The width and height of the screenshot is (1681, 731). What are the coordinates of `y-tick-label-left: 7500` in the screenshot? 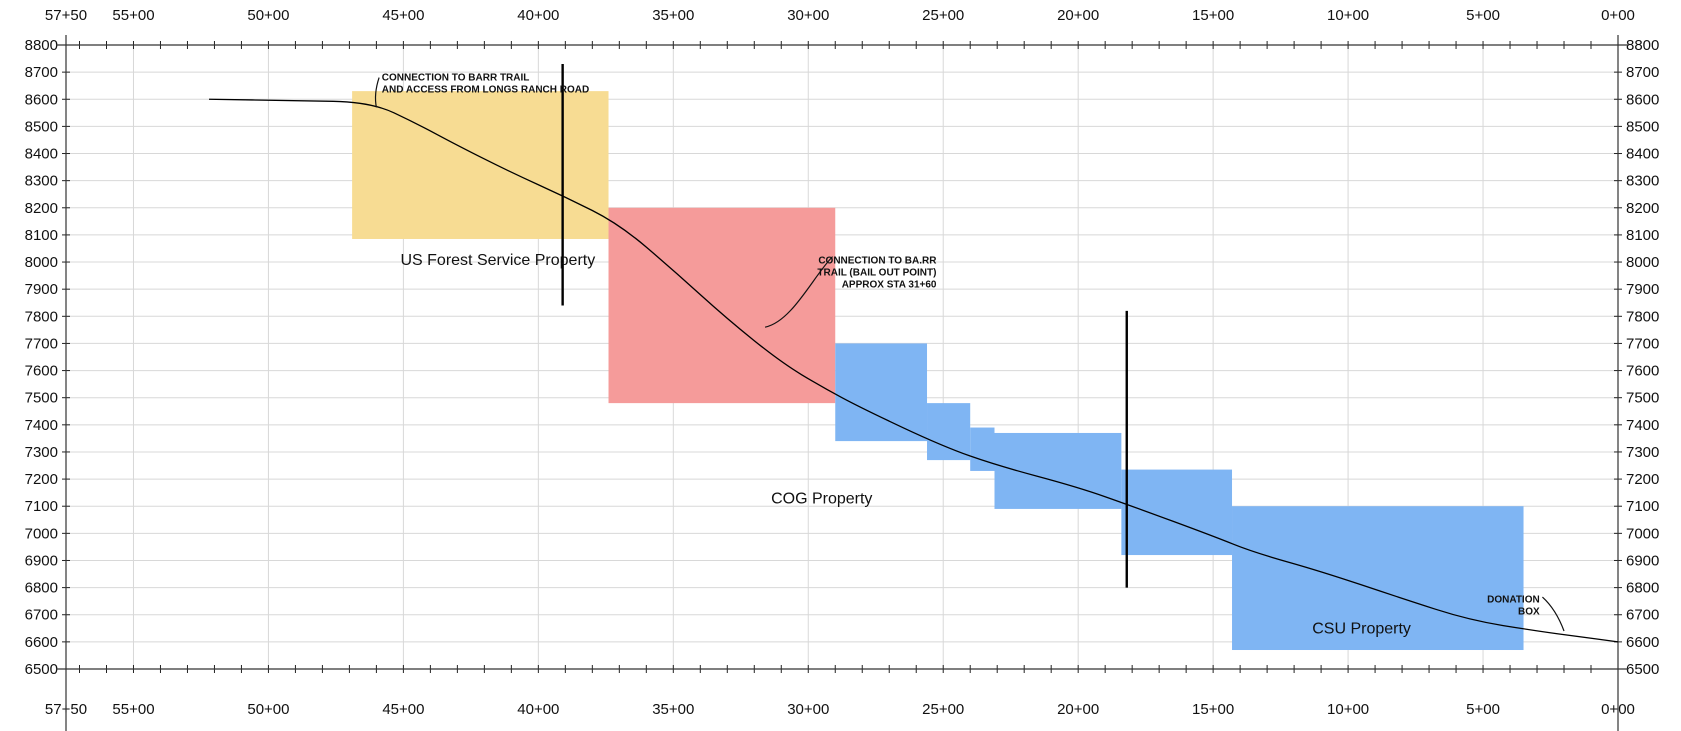 It's located at (41, 398).